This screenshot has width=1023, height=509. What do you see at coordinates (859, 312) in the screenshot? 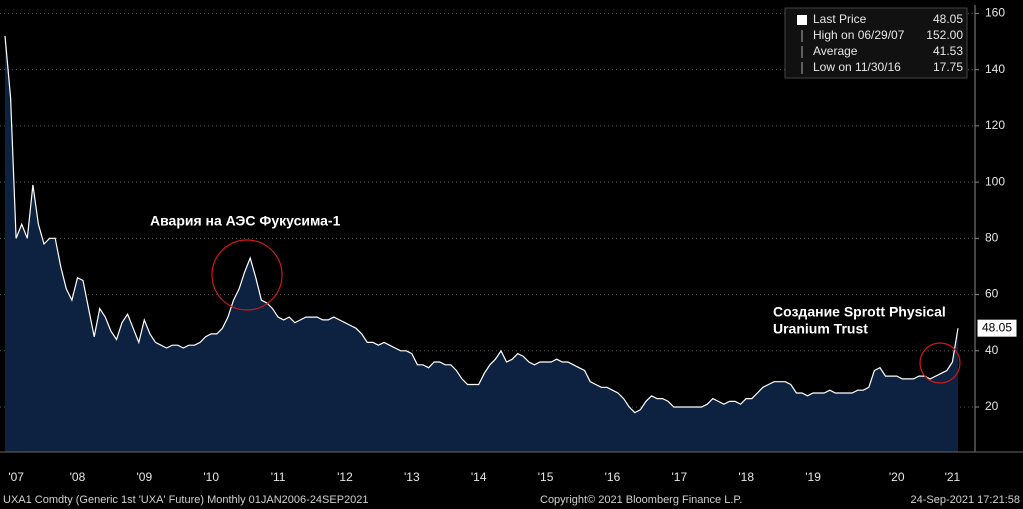
I see `annotation: Создание Sprott Physical` at bounding box center [859, 312].